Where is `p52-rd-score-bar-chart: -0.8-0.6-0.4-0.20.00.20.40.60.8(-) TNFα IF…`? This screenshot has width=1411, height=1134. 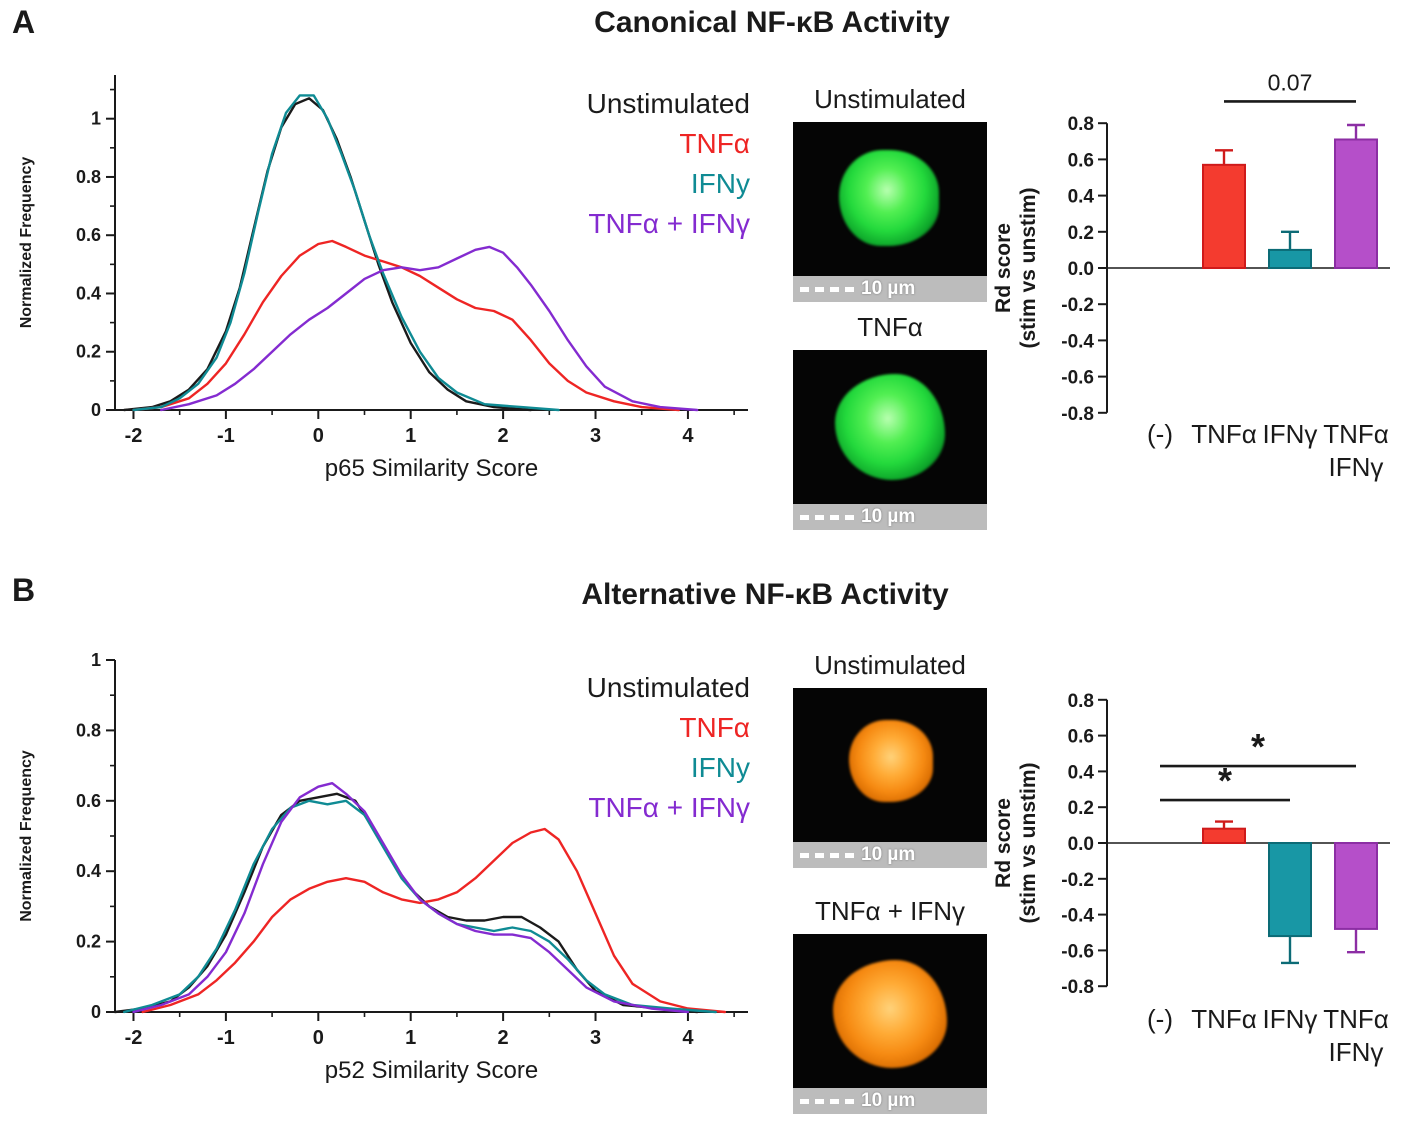 p52-rd-score-bar-chart: -0.8-0.6-0.4-0.20.00.20.40.60.8(-) TNFα IF… is located at coordinates (1191, 879).